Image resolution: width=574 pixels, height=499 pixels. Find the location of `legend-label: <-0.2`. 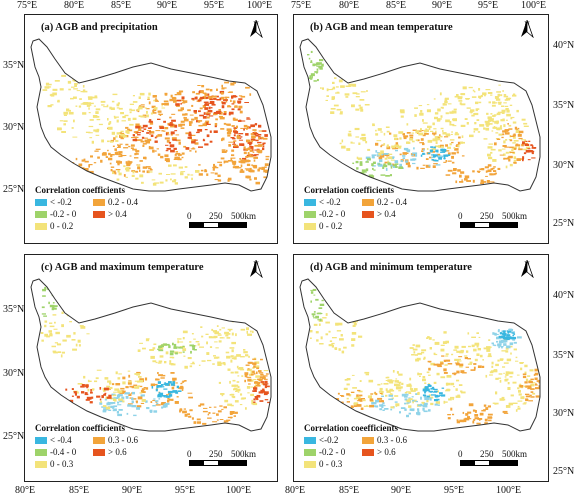

legend-label: <-0.2 is located at coordinates (329, 440).